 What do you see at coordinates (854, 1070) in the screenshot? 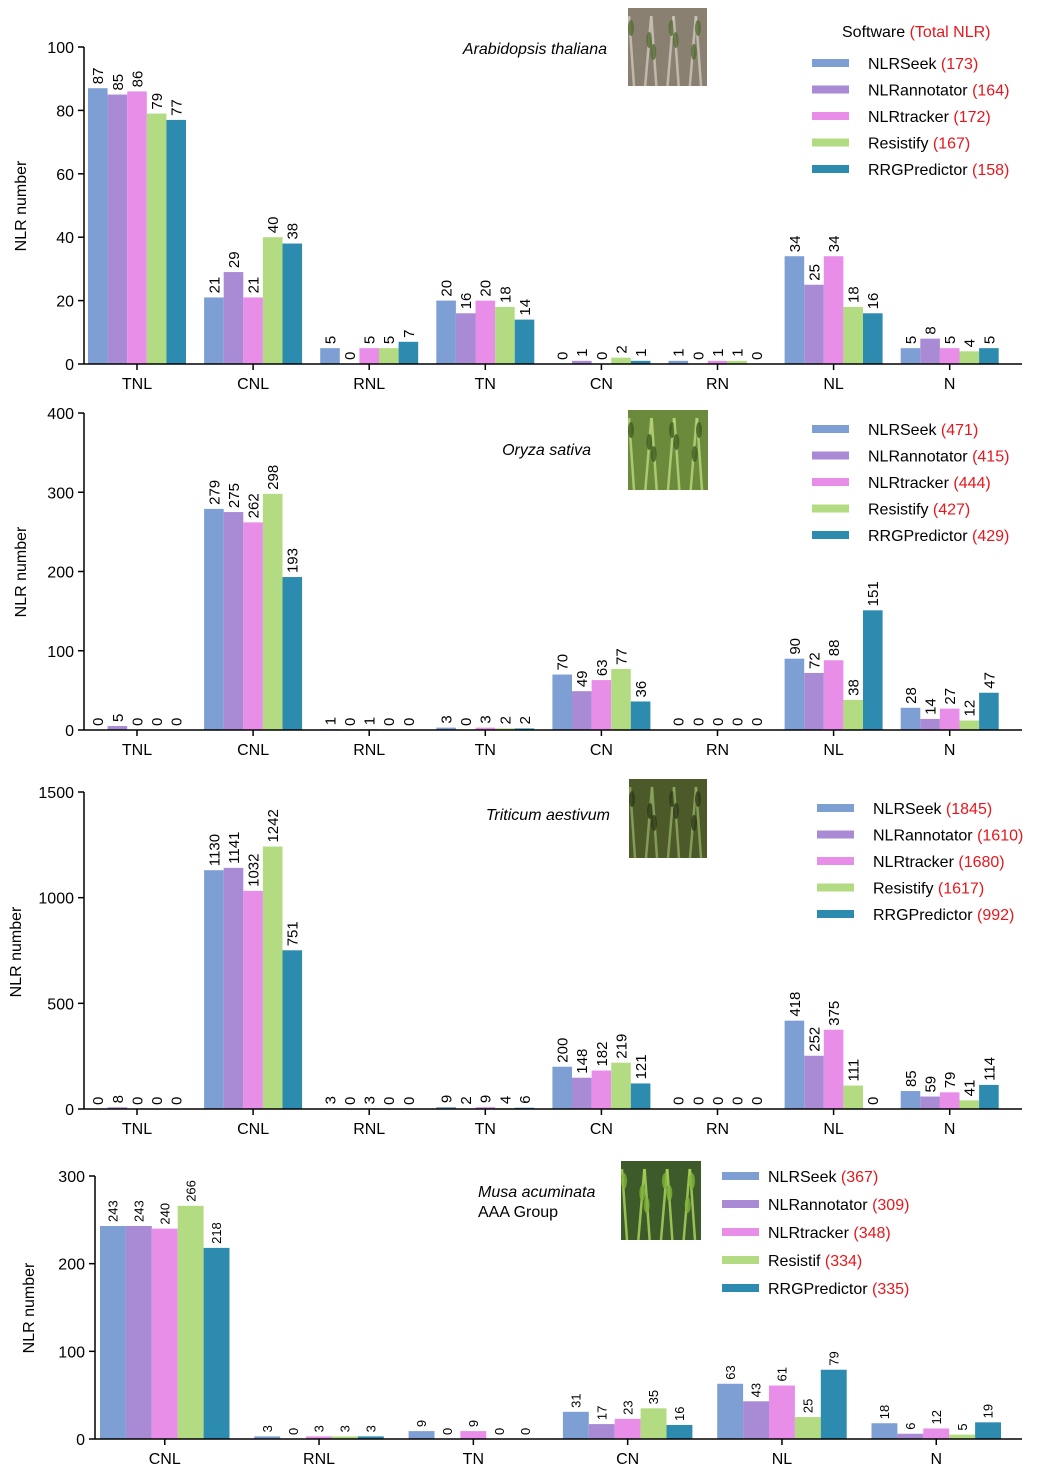
I see `bar-value-label: 111` at bounding box center [854, 1070].